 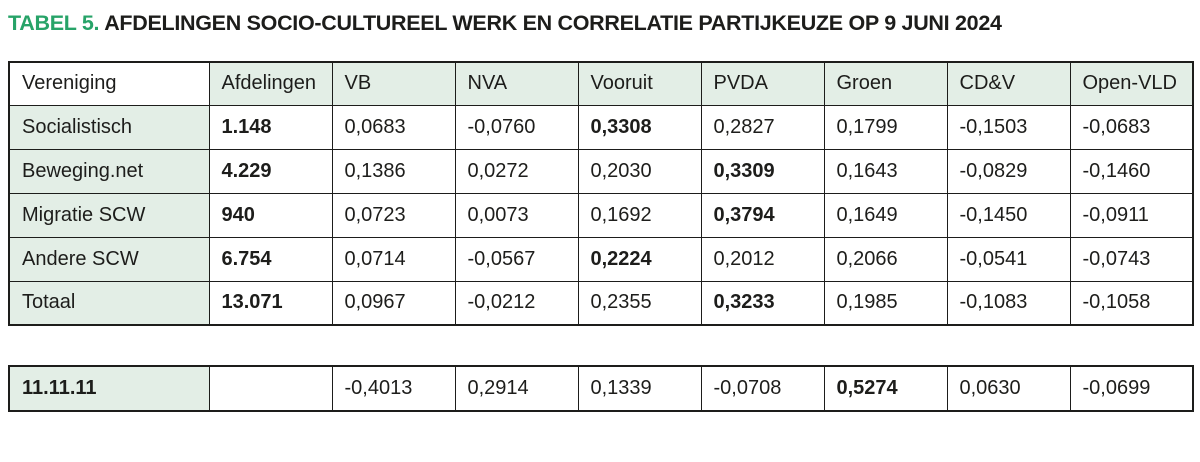 What do you see at coordinates (1008, 171) in the screenshot?
I see `cell-cd-v: -0,0829` at bounding box center [1008, 171].